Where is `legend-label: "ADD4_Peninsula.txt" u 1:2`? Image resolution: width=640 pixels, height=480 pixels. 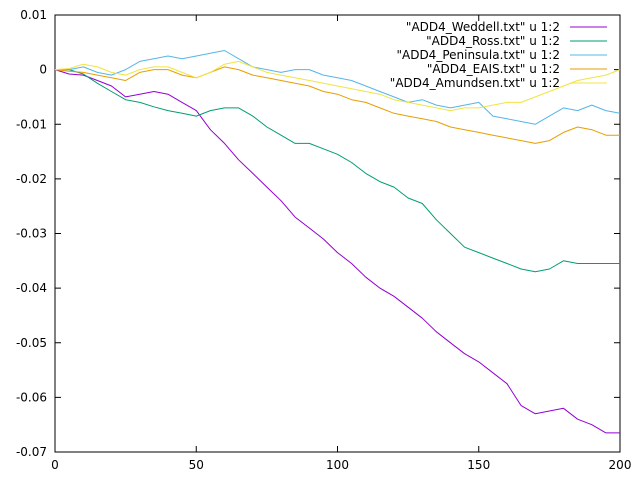
legend-label: "ADD4_Peninsula.txt" u 1:2 is located at coordinates (478, 55).